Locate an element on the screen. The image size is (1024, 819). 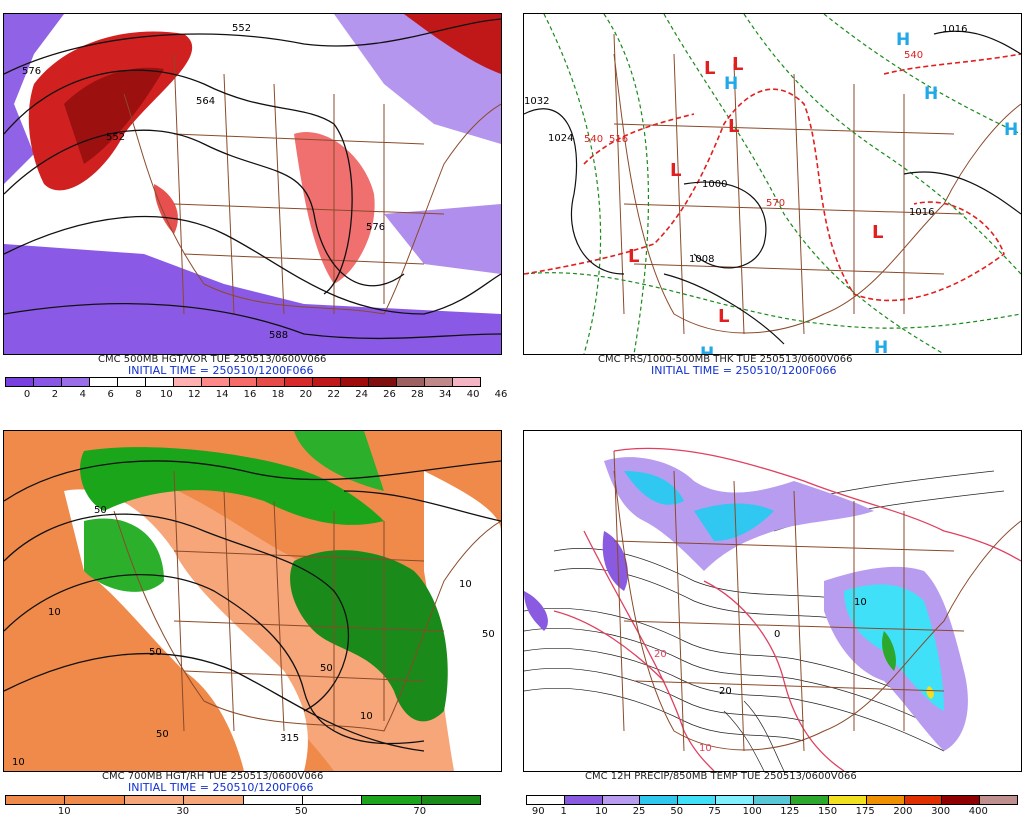
colorbar-label: 10 is located at coordinates (601, 811).